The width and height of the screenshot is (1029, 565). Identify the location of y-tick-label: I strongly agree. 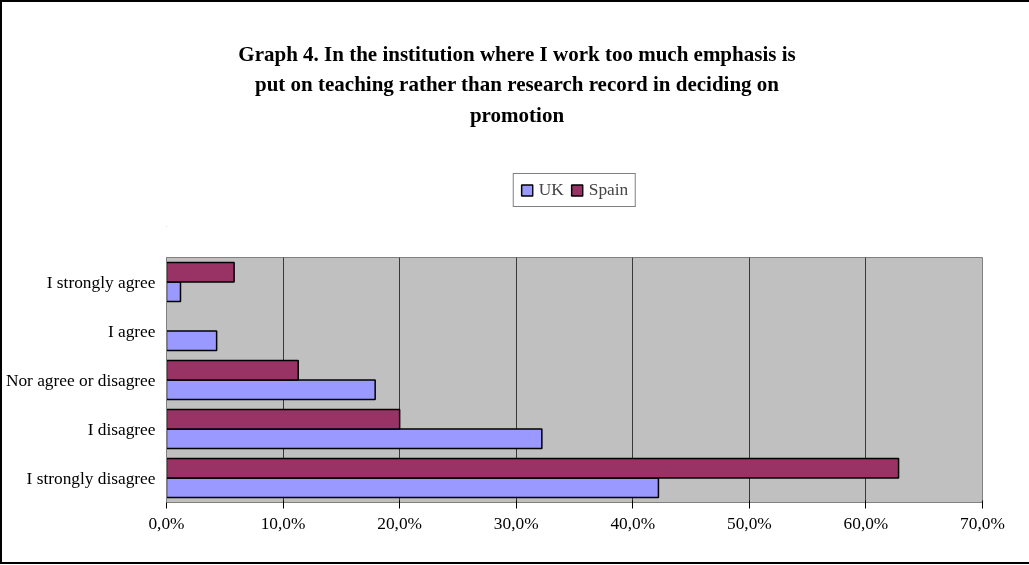
(101, 282).